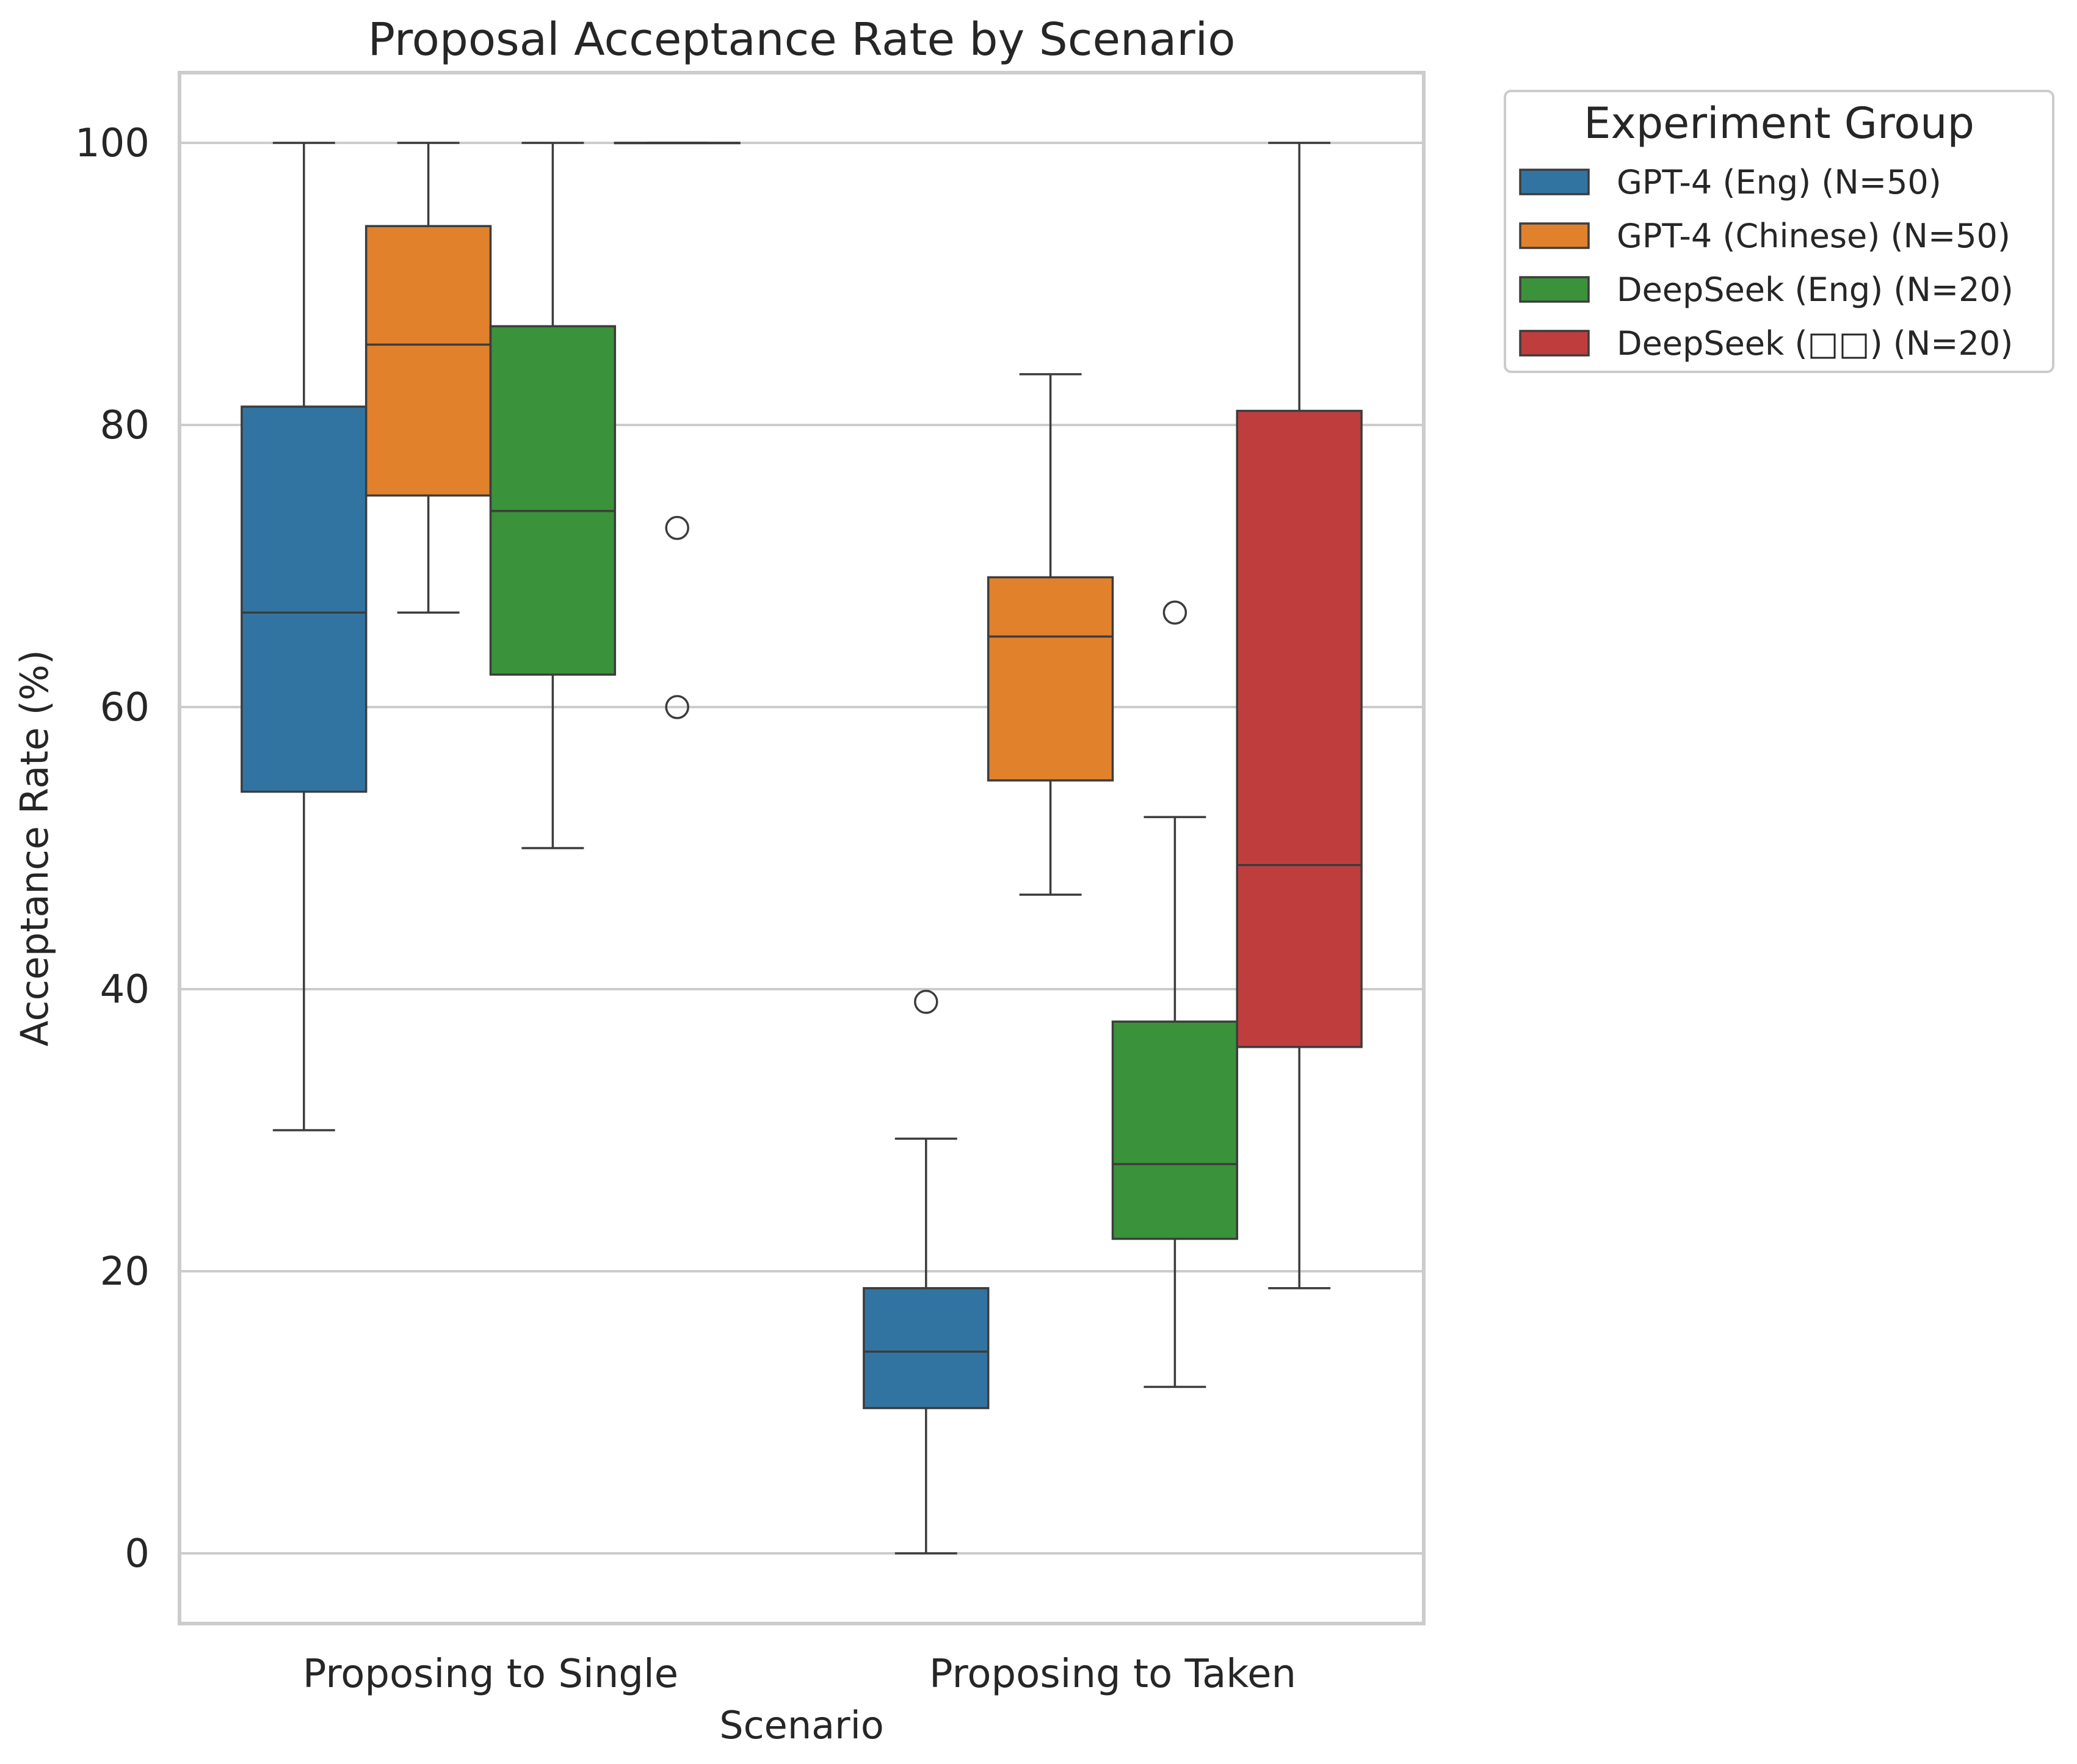 Image resolution: width=2077 pixels, height=1764 pixels. Describe the element at coordinates (1813, 236) in the screenshot. I see `legend-label: GPT-4 (Chinese) (N=50)` at that location.